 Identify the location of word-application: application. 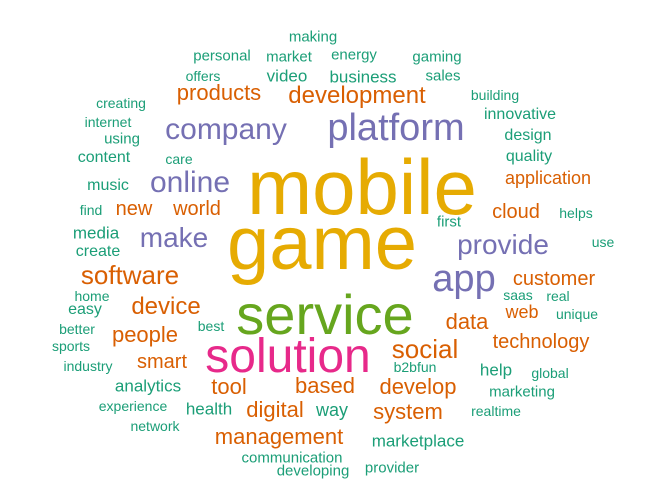
(548, 178).